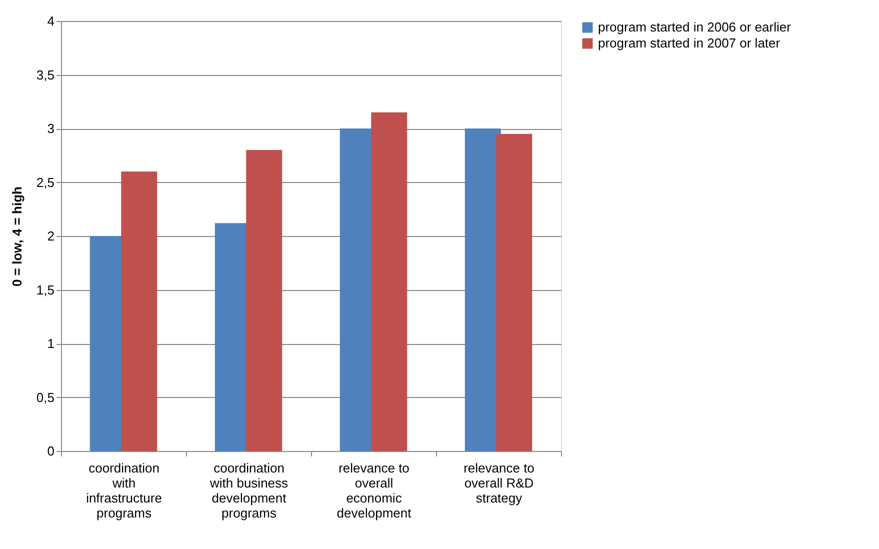 This screenshot has height=549, width=879. What do you see at coordinates (124, 490) in the screenshot?
I see `x-tick-label: coordination with infrastructure programs` at bounding box center [124, 490].